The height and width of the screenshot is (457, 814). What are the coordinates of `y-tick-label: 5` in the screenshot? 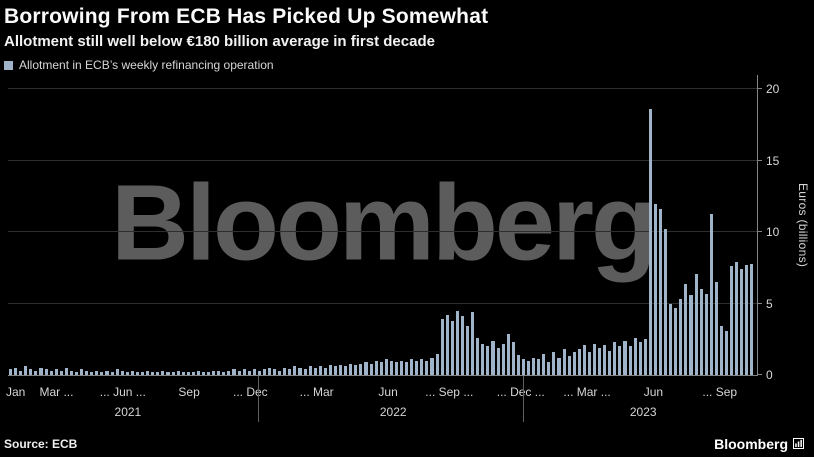 It's located at (769, 303).